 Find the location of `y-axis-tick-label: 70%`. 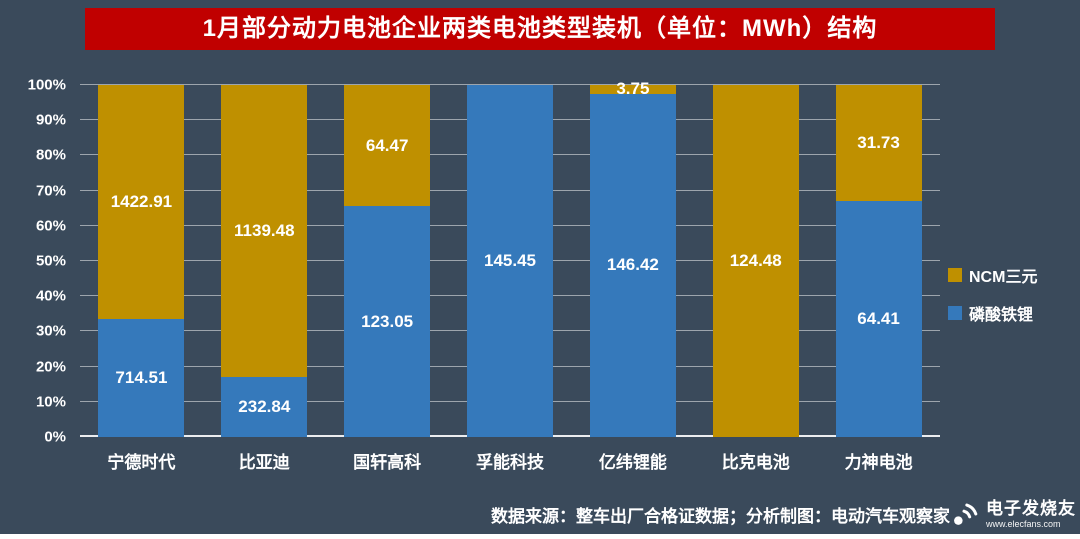

y-axis-tick-label: 70% is located at coordinates (50, 191).